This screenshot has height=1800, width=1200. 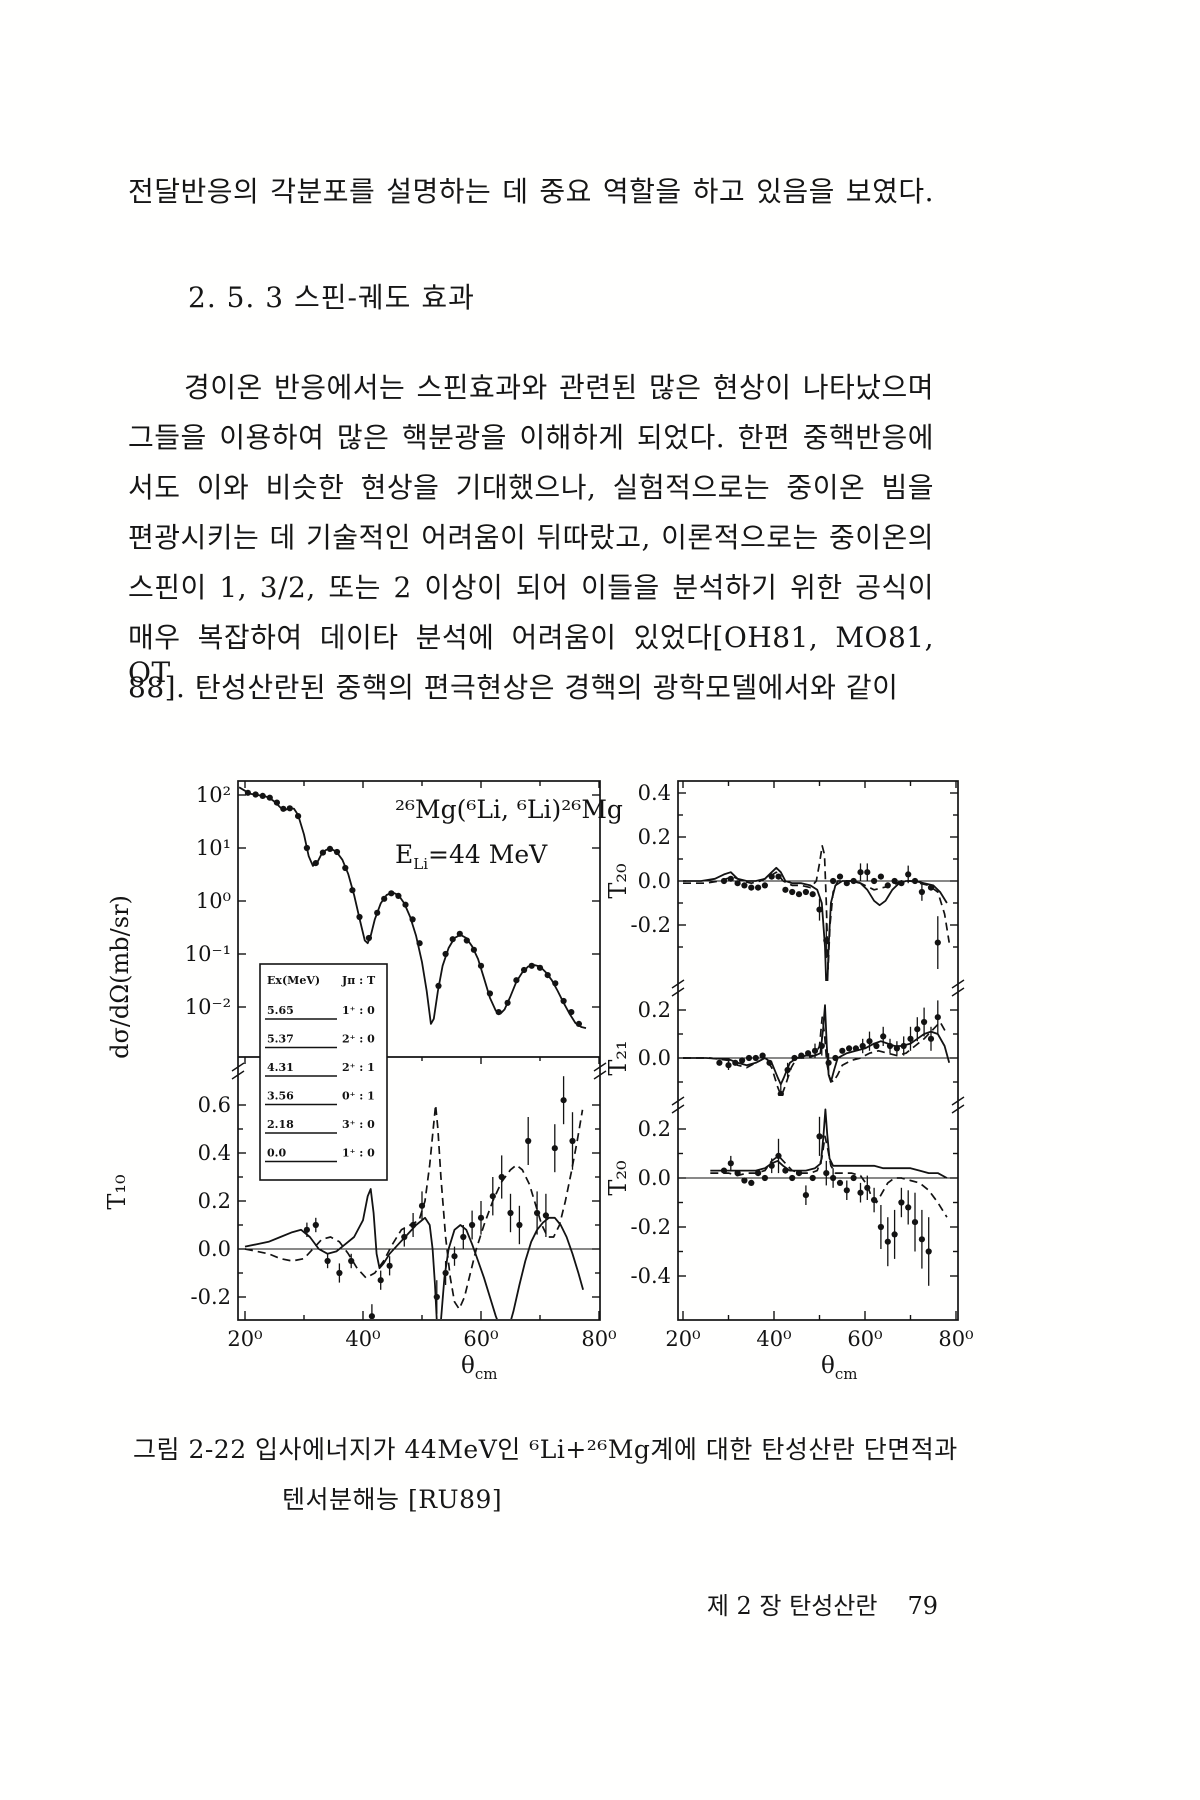 What do you see at coordinates (829, 1143) in the screenshot?
I see `t20-bottom-solid-curve` at bounding box center [829, 1143].